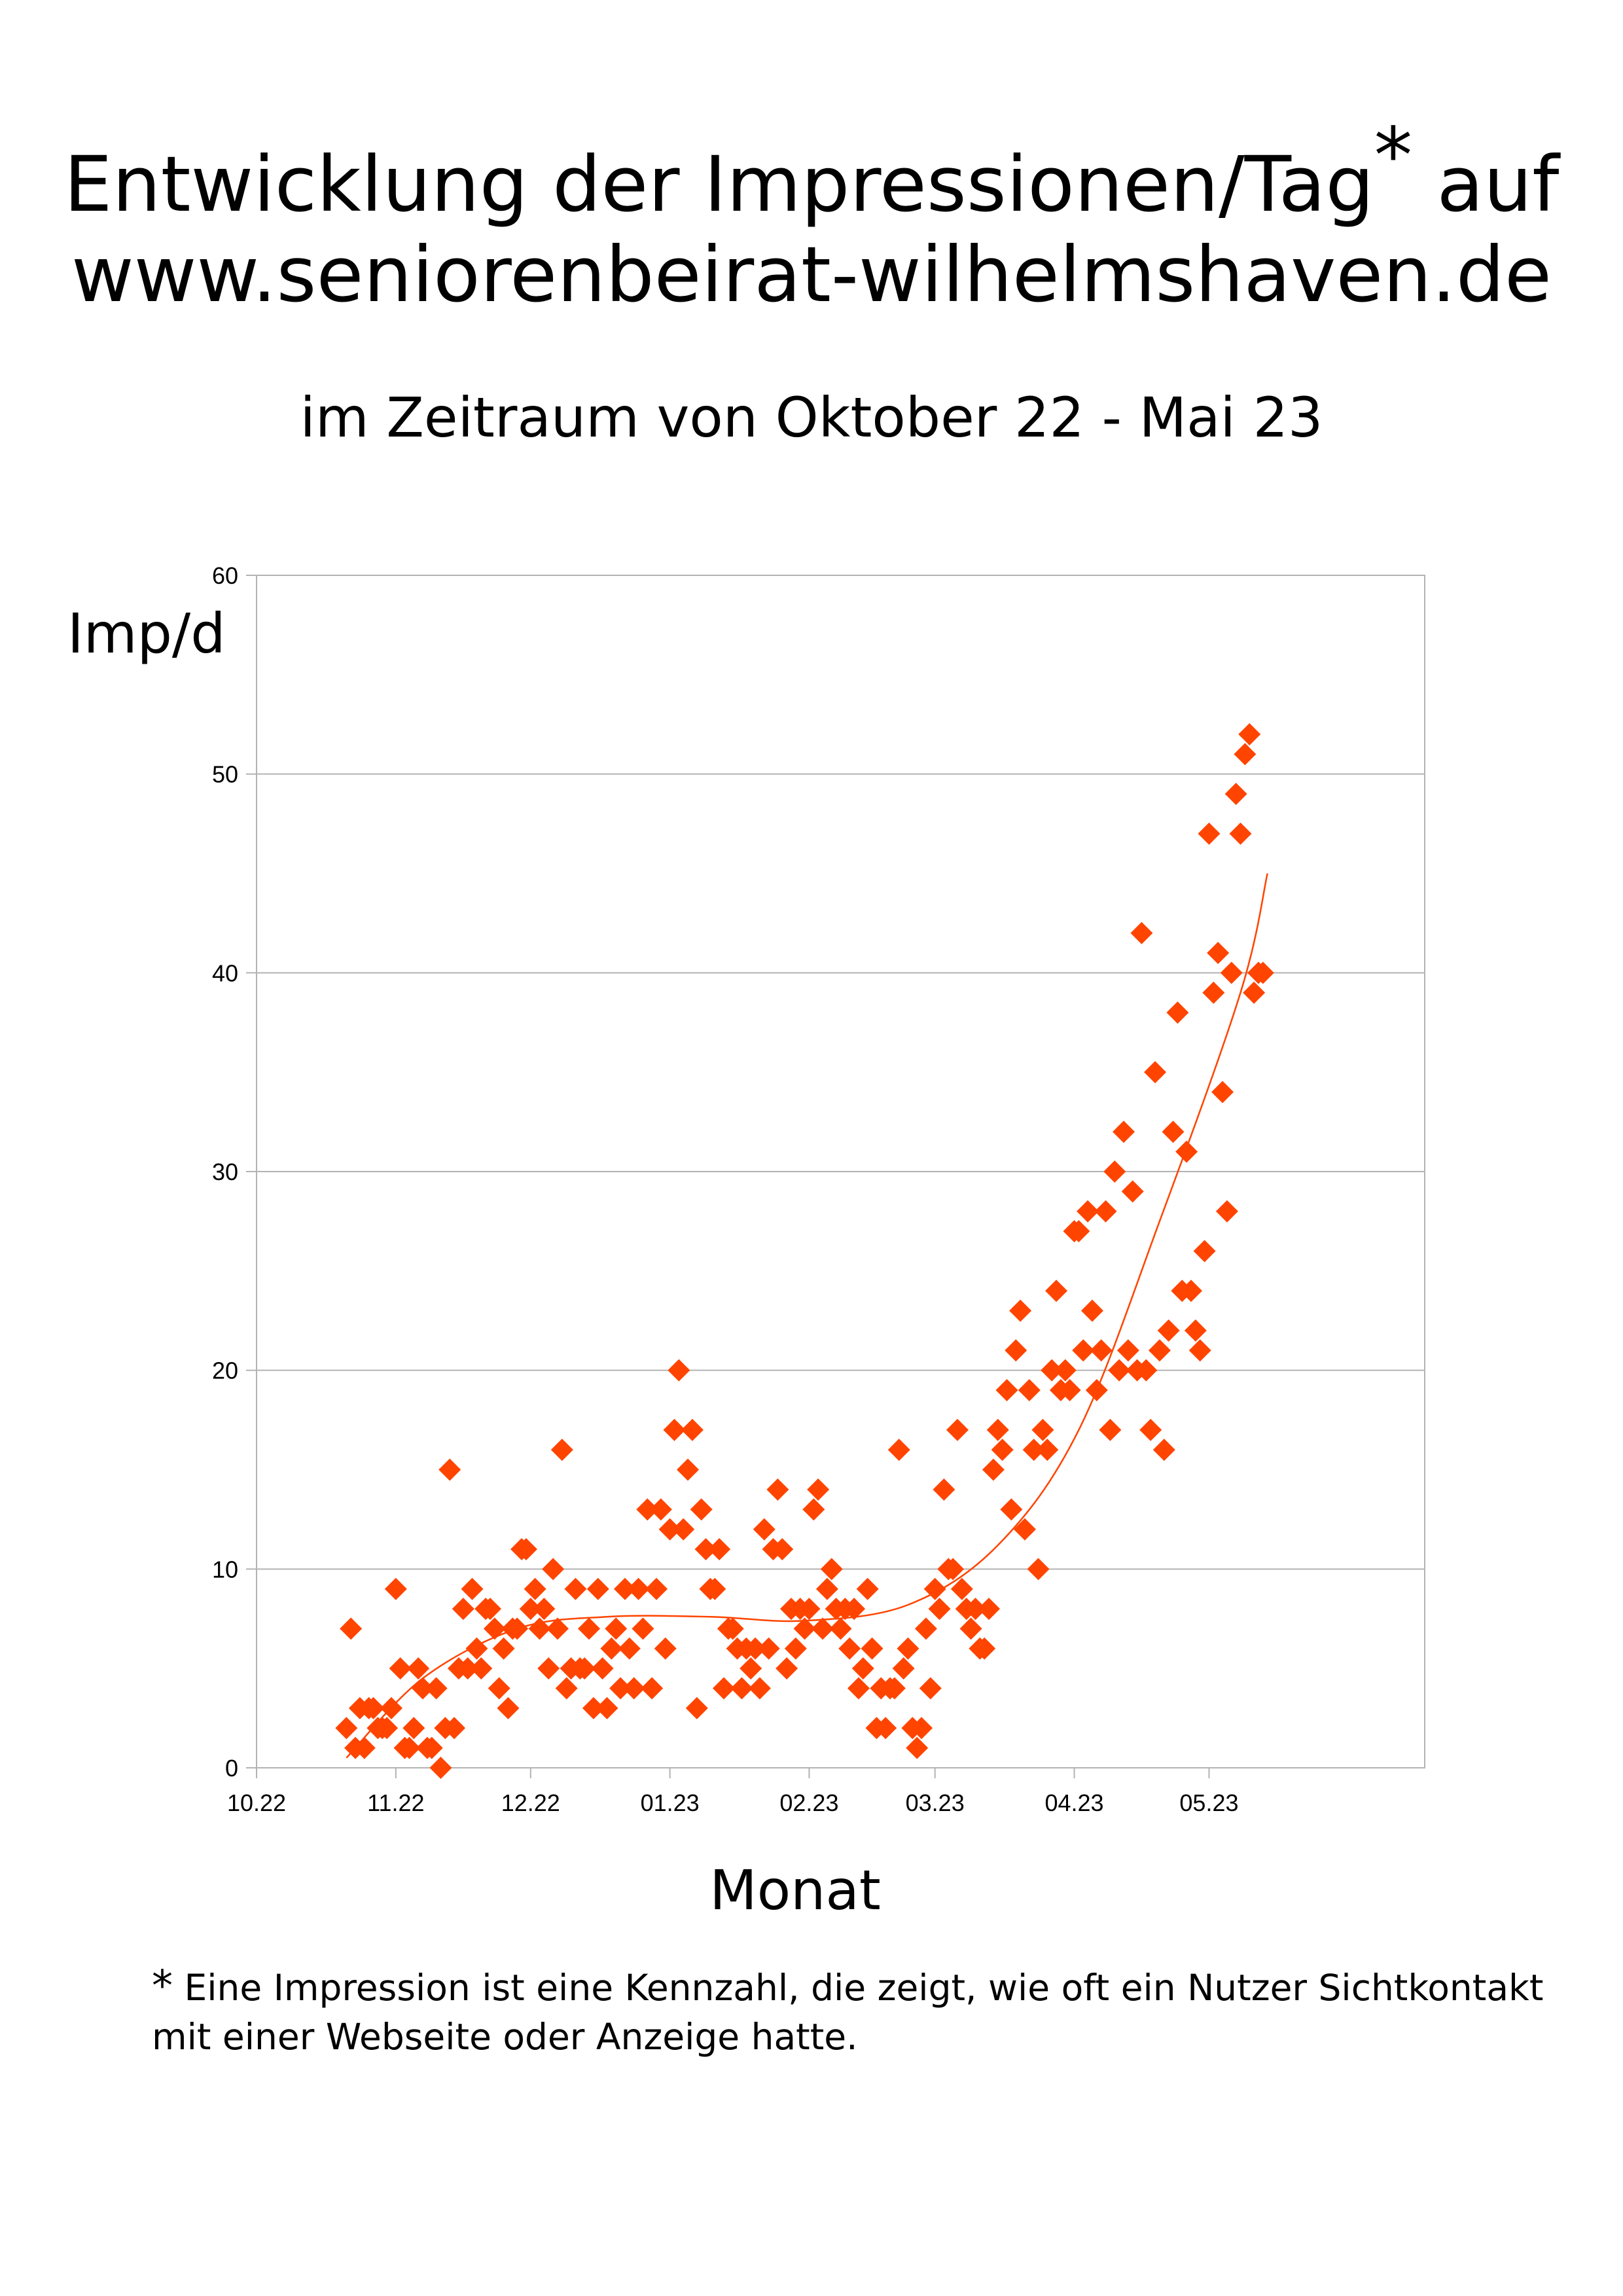  Describe the element at coordinates (395, 1802) in the screenshot. I see `x-tick-label-11.22: 11.22` at that location.